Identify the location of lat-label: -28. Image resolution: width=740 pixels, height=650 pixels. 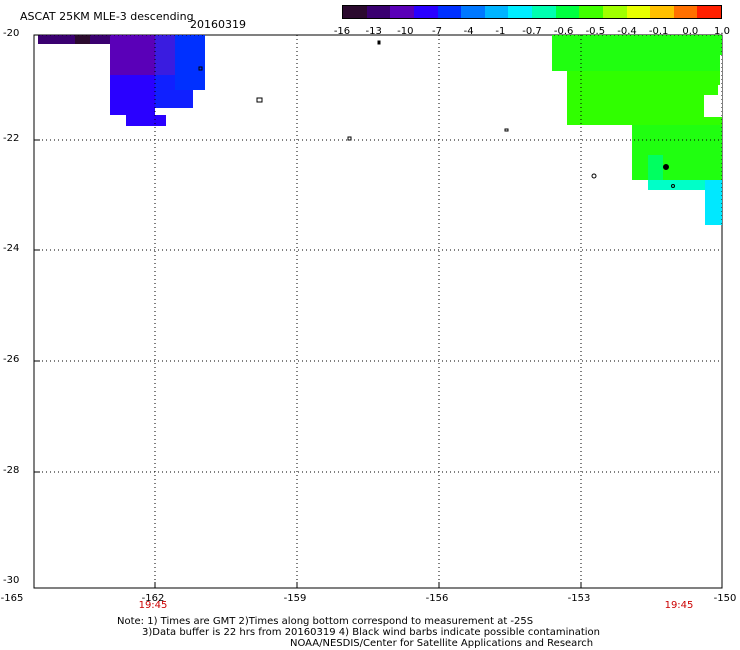
(11, 470).